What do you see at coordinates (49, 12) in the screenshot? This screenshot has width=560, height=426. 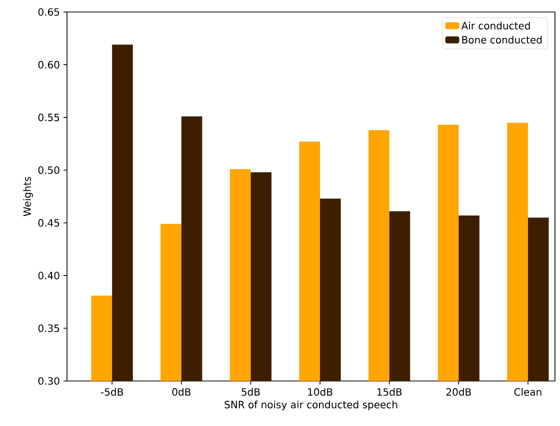 I see `y-tick-label: 0.65` at bounding box center [49, 12].